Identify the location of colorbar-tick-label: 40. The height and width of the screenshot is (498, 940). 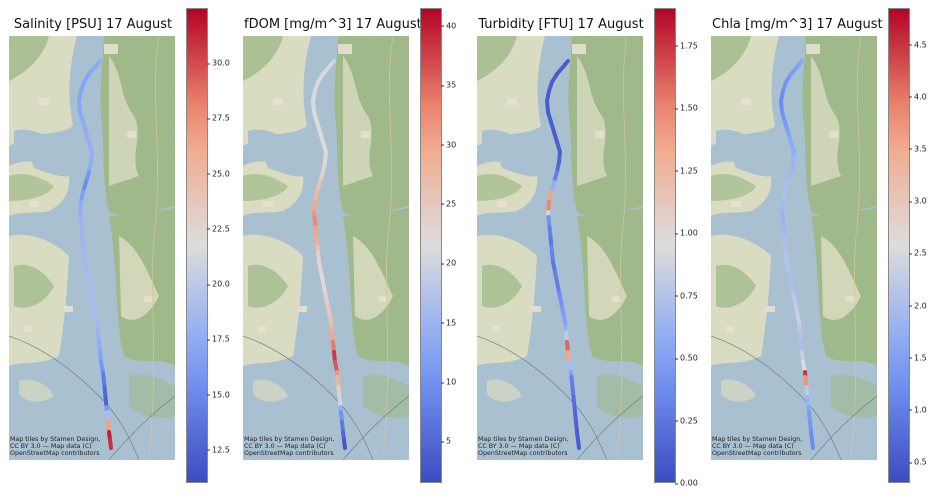
(448, 26).